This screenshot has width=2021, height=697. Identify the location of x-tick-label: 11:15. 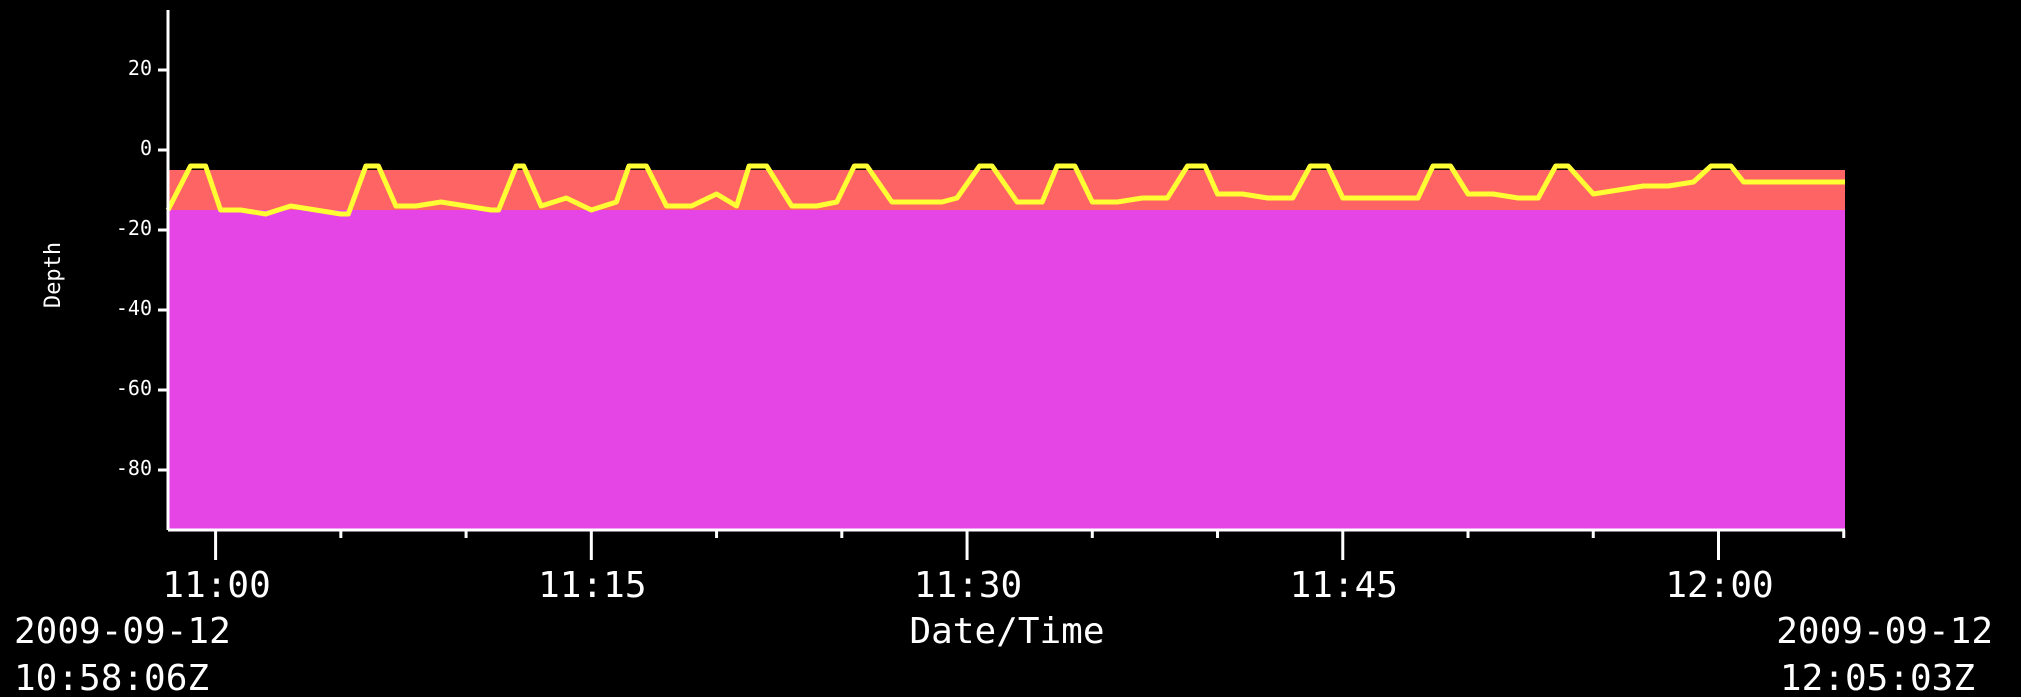
(592, 585).